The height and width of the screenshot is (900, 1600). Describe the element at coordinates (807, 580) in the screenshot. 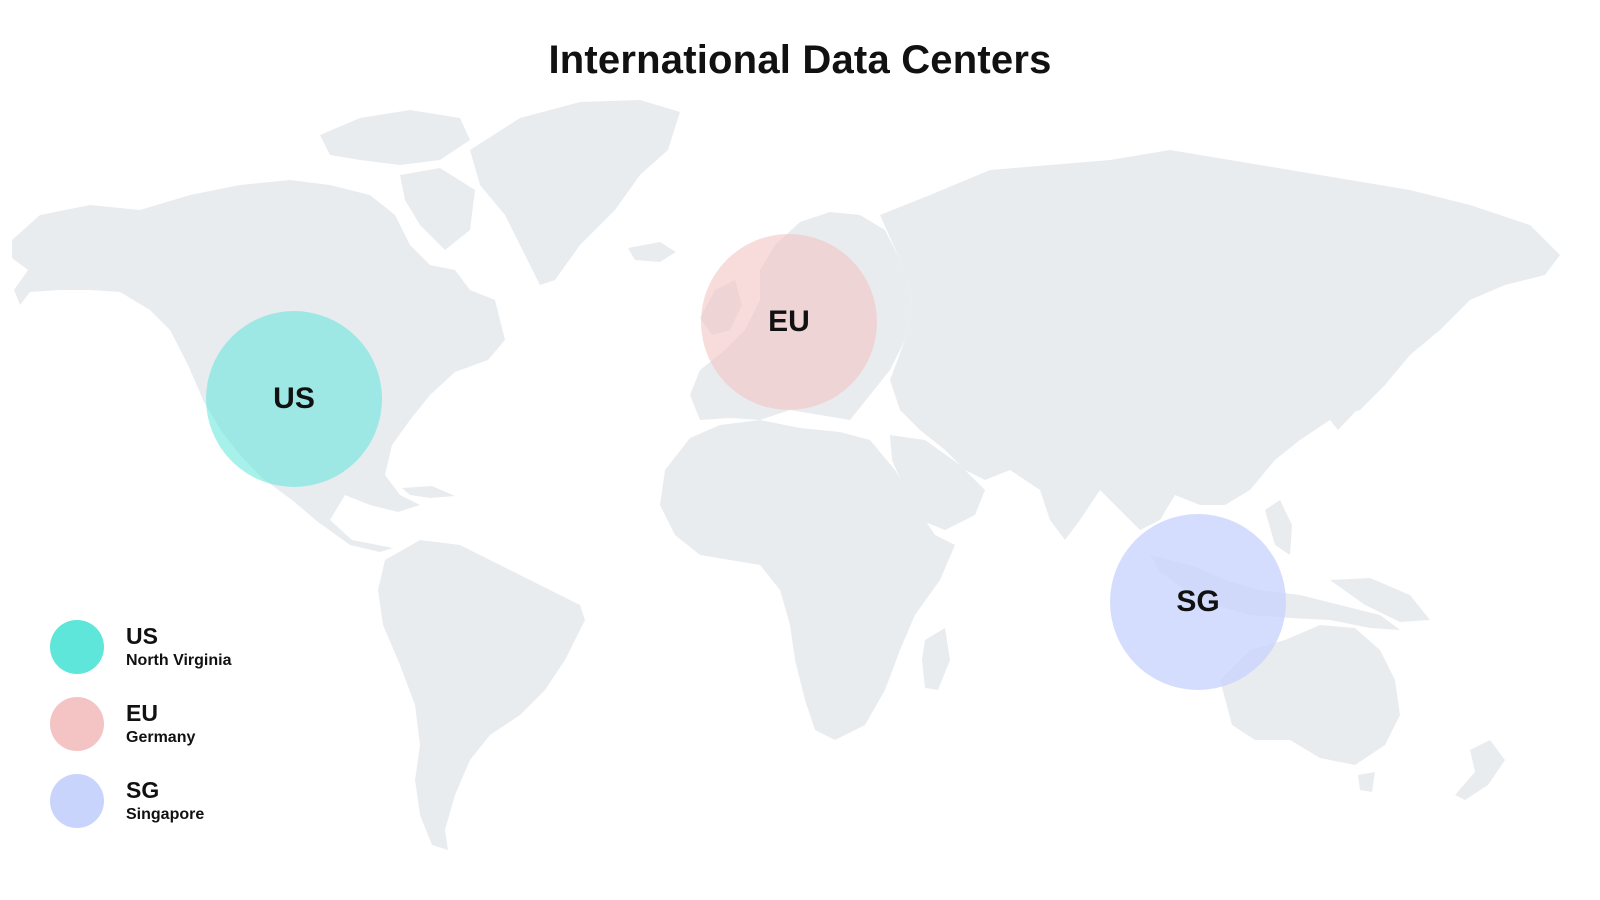

I see `africa-landmass` at that location.